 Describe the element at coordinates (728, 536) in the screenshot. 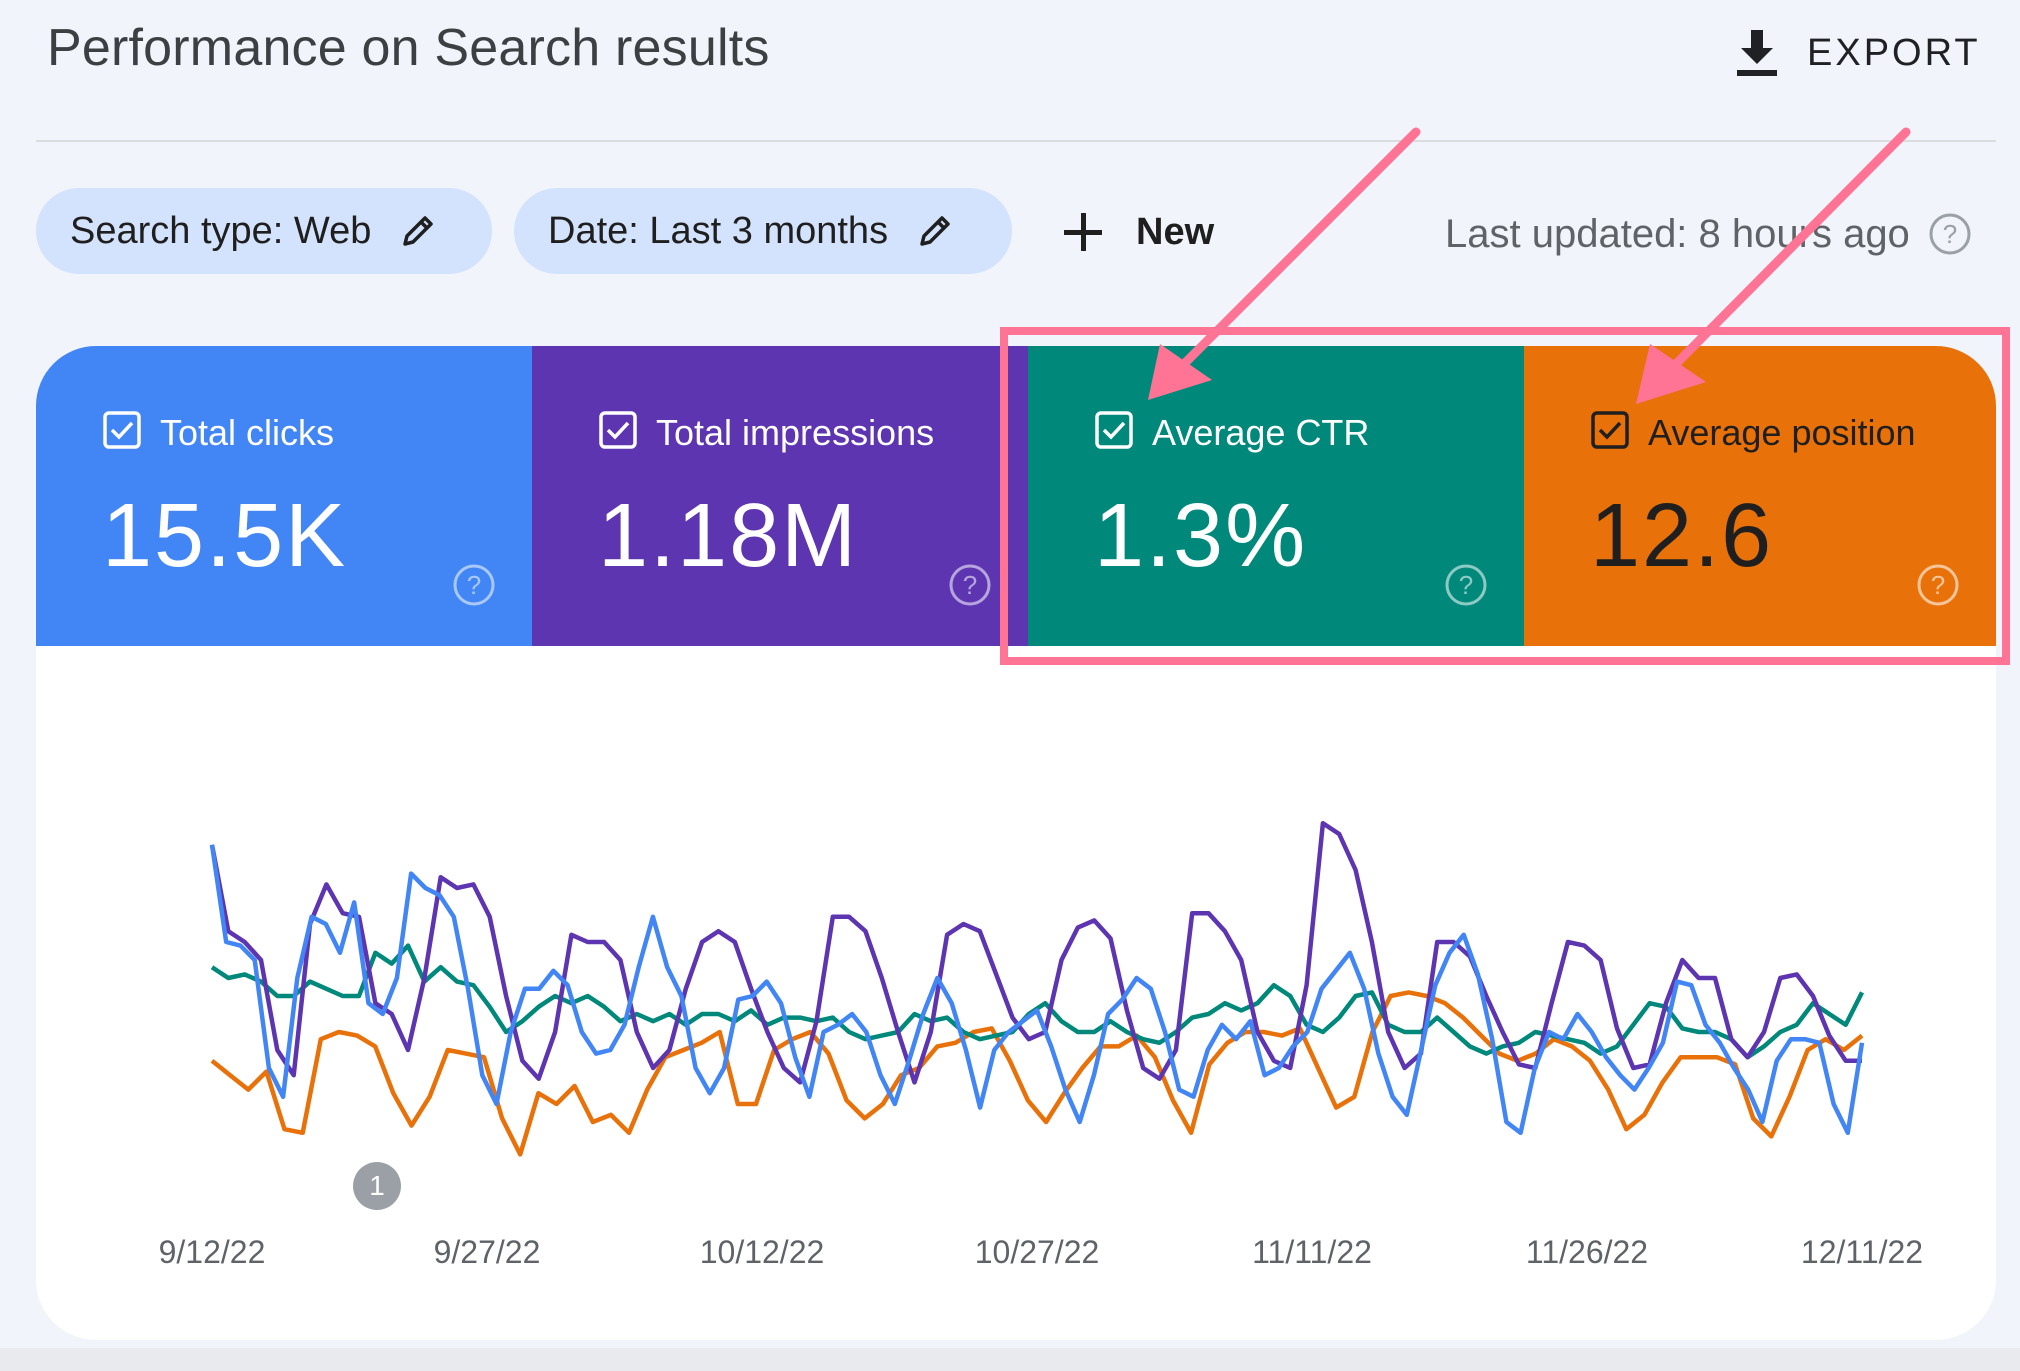

I see `metric-value: 1.18M` at that location.